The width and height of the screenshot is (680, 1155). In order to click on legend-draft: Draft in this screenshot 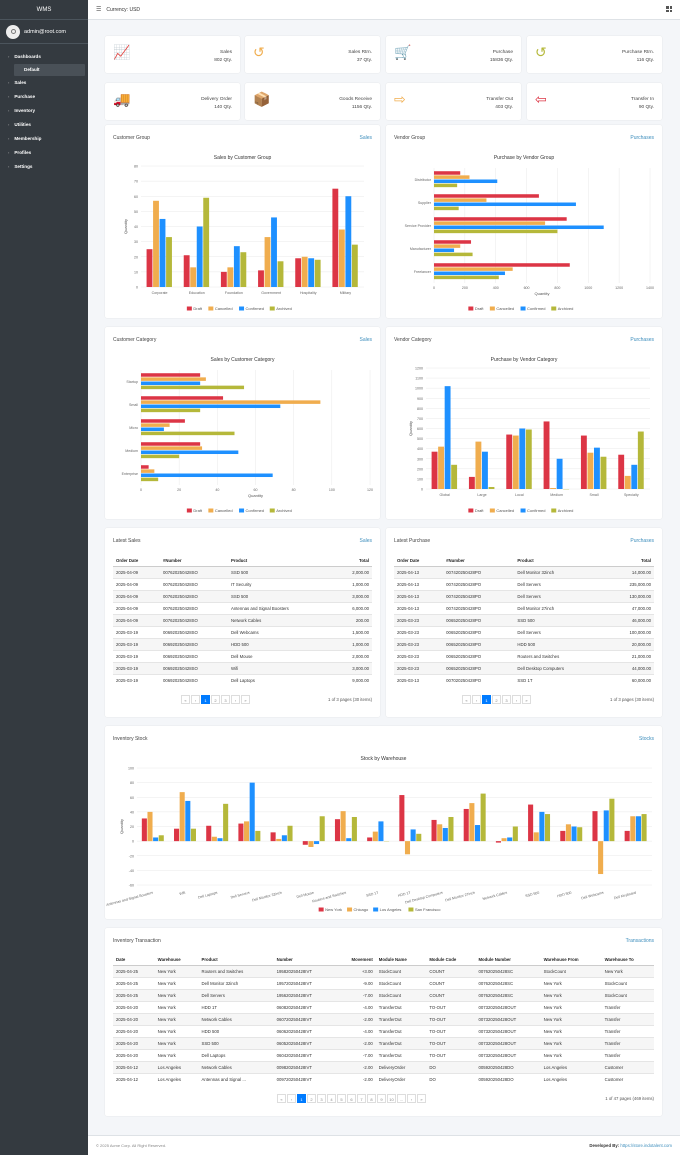, I will do `click(198, 510)`.